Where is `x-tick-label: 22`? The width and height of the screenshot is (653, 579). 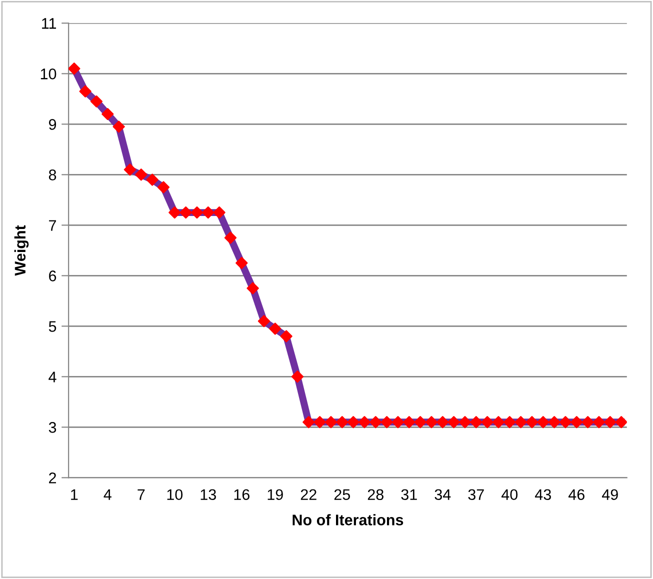
x-tick-label: 22 is located at coordinates (308, 494).